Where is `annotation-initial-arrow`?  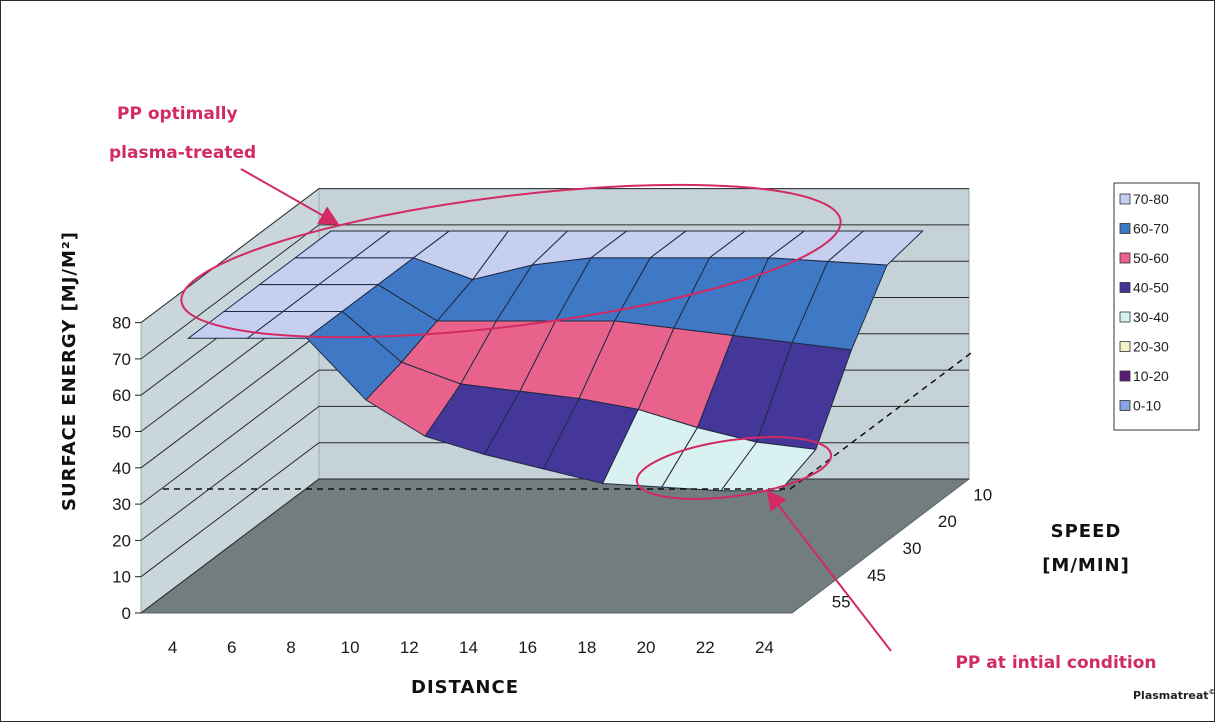
annotation-initial-arrow is located at coordinates (829, 570).